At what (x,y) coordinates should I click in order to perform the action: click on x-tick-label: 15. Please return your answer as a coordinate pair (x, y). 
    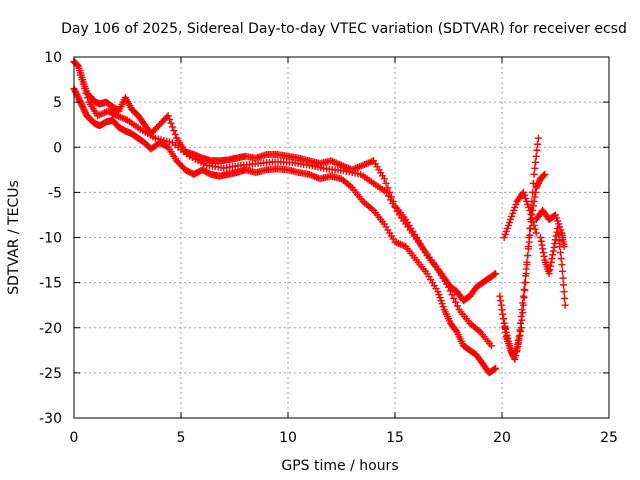
    Looking at the image, I should click on (395, 438).